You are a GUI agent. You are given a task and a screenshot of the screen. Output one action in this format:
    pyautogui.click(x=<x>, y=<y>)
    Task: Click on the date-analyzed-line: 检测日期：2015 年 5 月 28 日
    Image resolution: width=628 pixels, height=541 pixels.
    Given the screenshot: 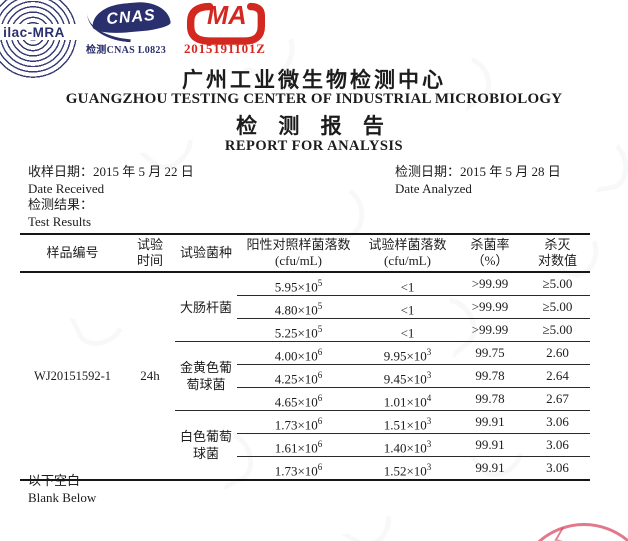 What is the action you would take?
    pyautogui.click(x=478, y=172)
    